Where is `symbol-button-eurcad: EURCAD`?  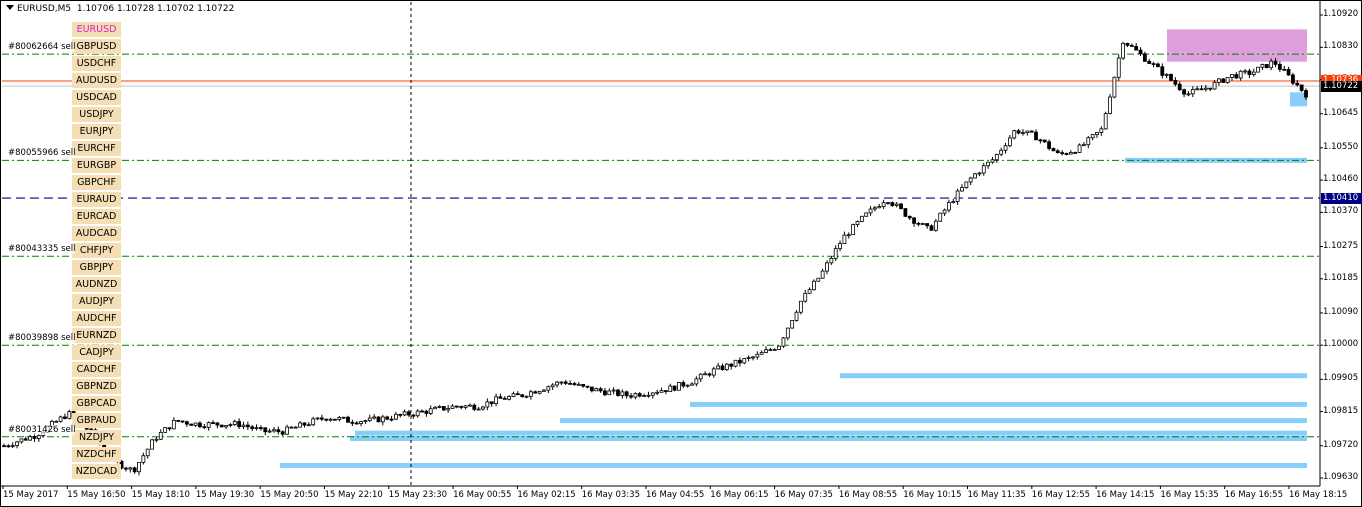 symbol-button-eurcad: EURCAD is located at coordinates (96, 216).